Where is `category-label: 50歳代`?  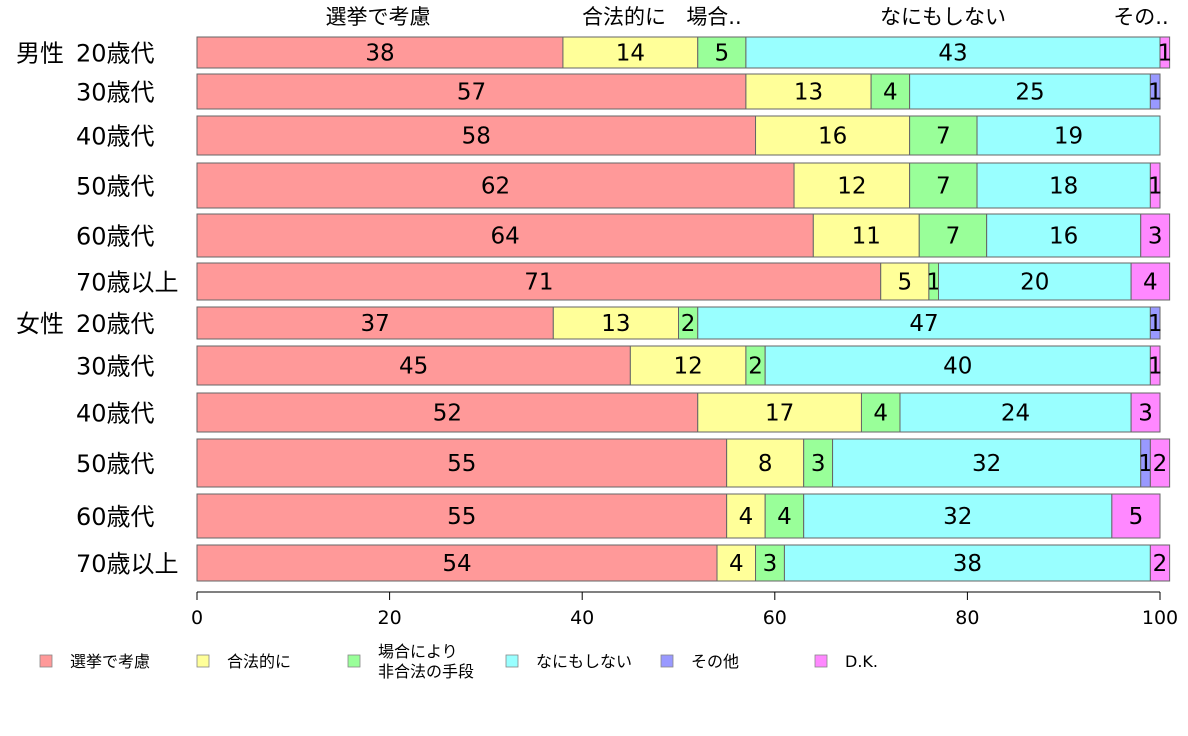 category-label: 50歳代 is located at coordinates (115, 464).